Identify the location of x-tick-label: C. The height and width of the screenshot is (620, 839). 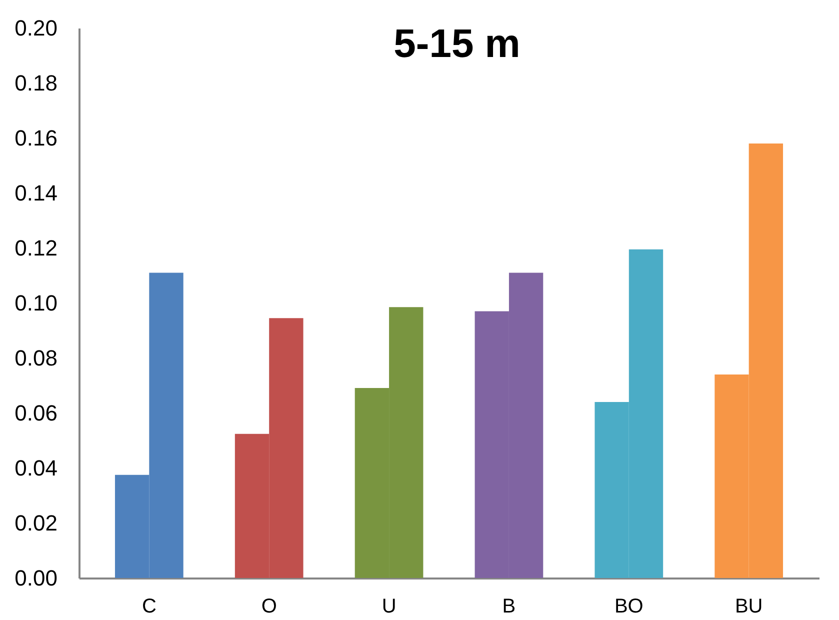
(149, 607).